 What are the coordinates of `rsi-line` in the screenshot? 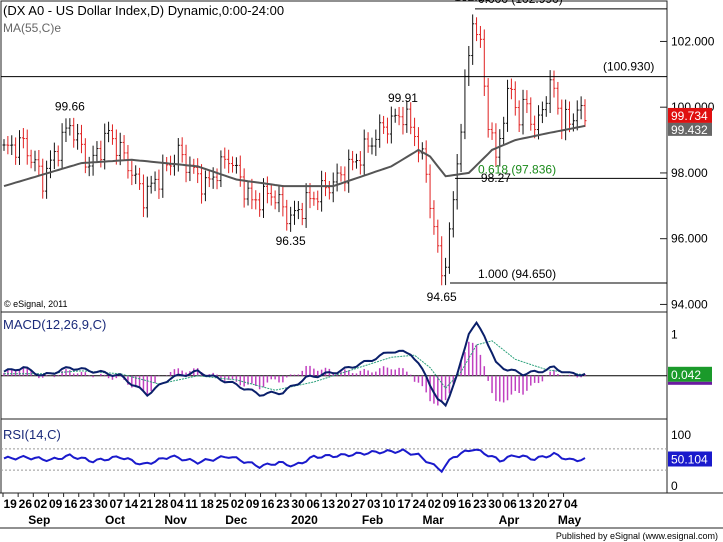 It's located at (294, 461).